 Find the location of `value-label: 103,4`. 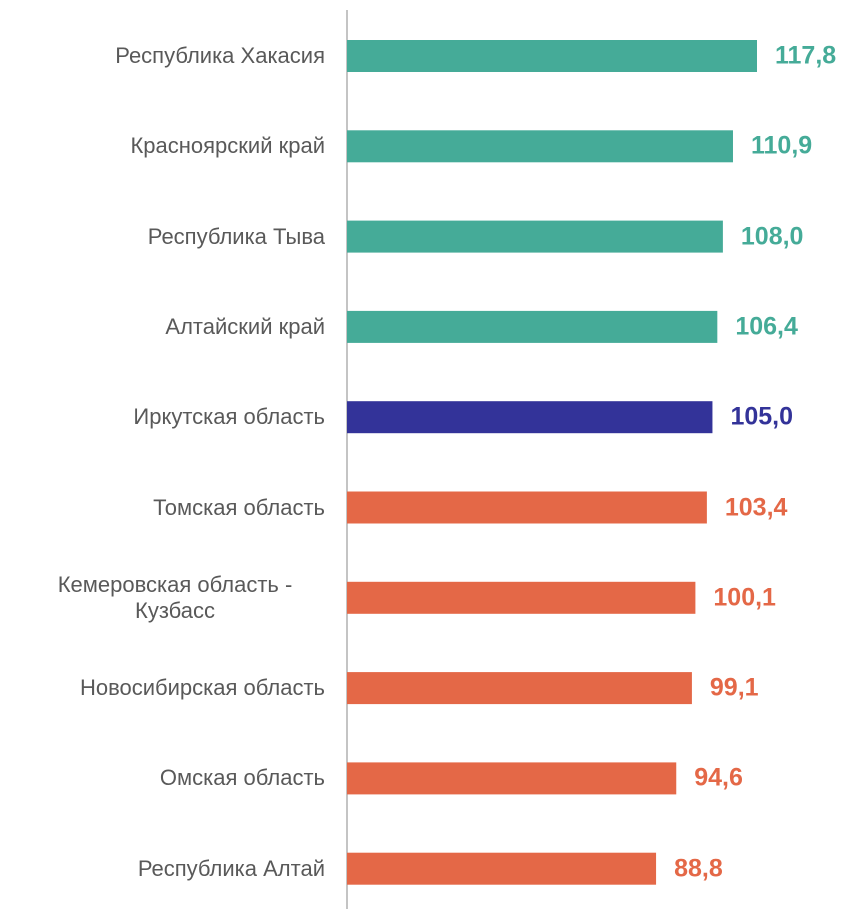

value-label: 103,4 is located at coordinates (756, 507).